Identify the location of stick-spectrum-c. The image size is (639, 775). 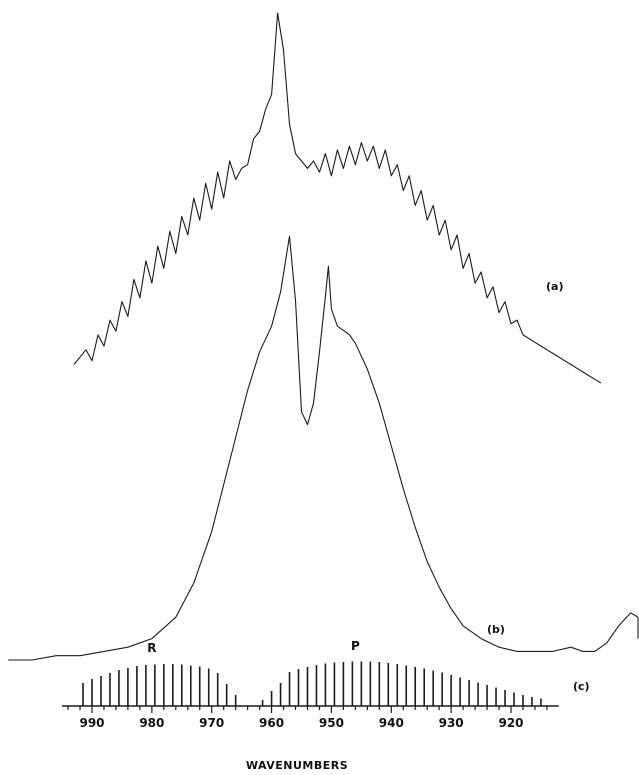
(312, 683).